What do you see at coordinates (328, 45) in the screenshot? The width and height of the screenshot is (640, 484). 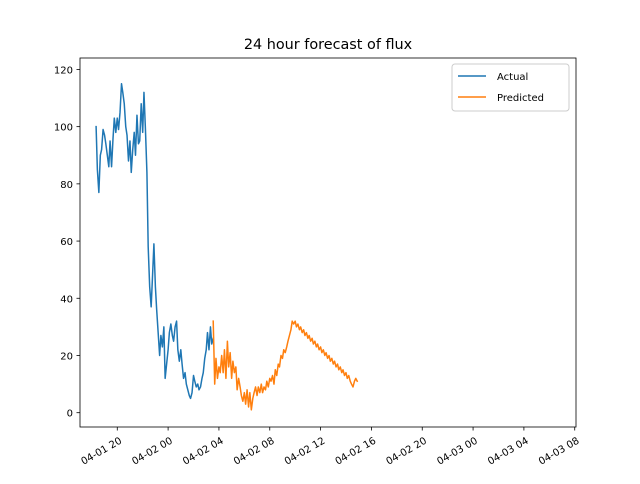 I see `chart-title: 24 hour forecast of flux` at bounding box center [328, 45].